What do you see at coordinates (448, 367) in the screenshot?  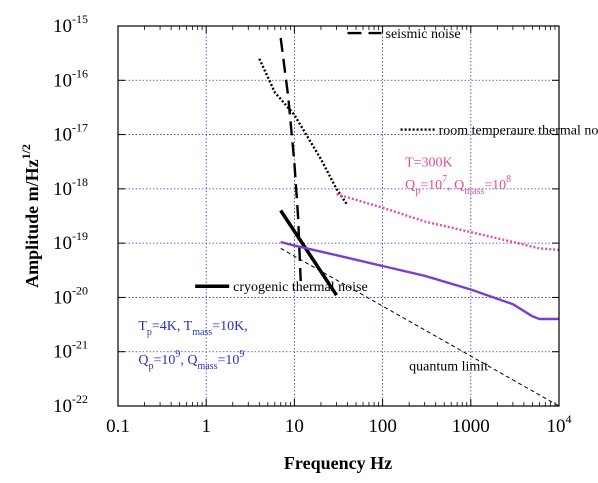 I see `annotation-quantum: quantum limit` at bounding box center [448, 367].